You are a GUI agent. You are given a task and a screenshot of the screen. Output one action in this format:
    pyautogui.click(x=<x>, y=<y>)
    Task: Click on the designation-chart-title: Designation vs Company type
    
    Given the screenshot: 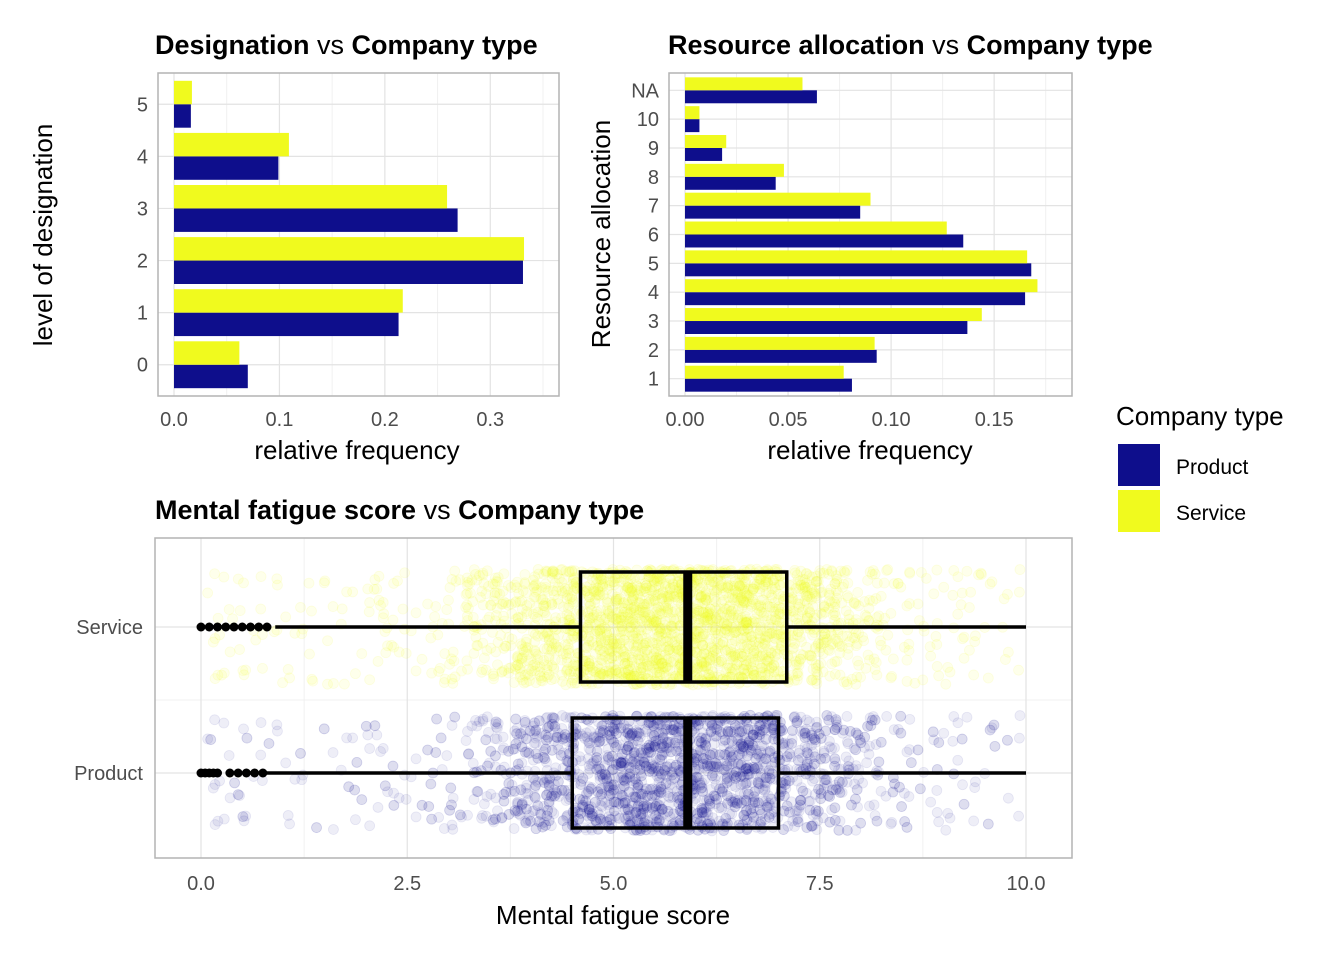 What is the action you would take?
    pyautogui.click(x=346, y=45)
    